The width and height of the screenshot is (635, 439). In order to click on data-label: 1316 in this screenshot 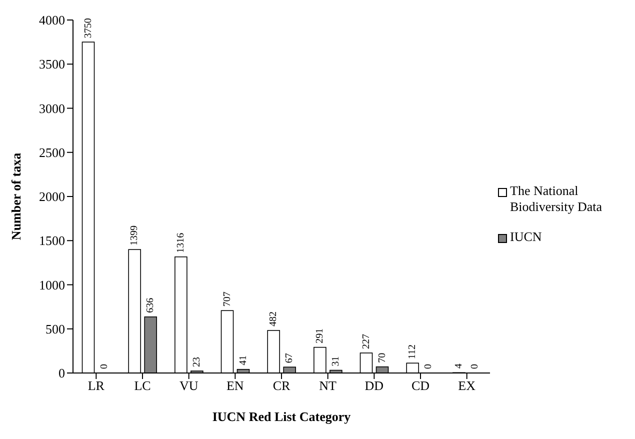, I will do `click(180, 242)`.